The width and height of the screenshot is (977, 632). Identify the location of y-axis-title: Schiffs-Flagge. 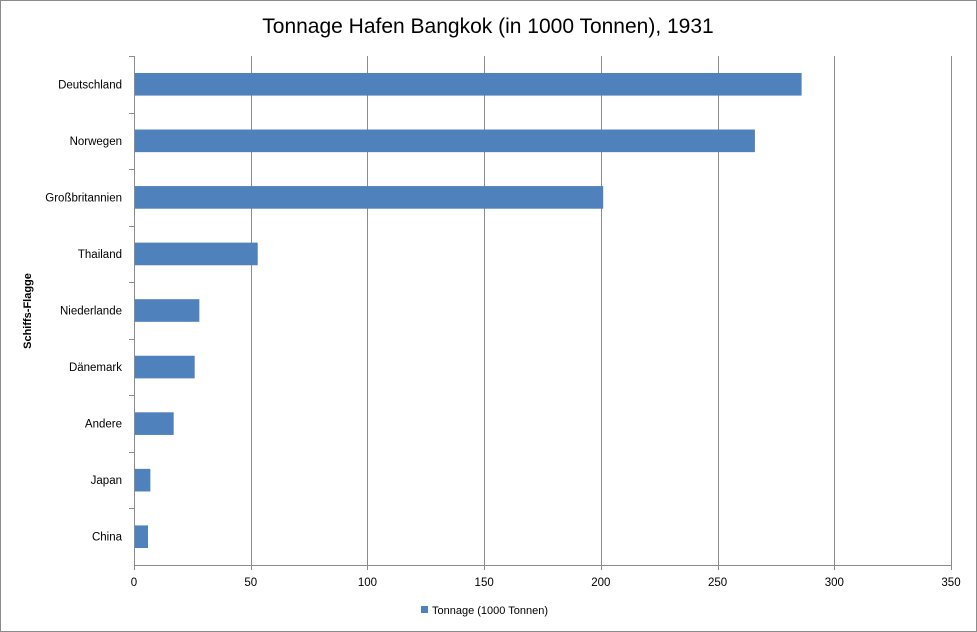
(28, 311).